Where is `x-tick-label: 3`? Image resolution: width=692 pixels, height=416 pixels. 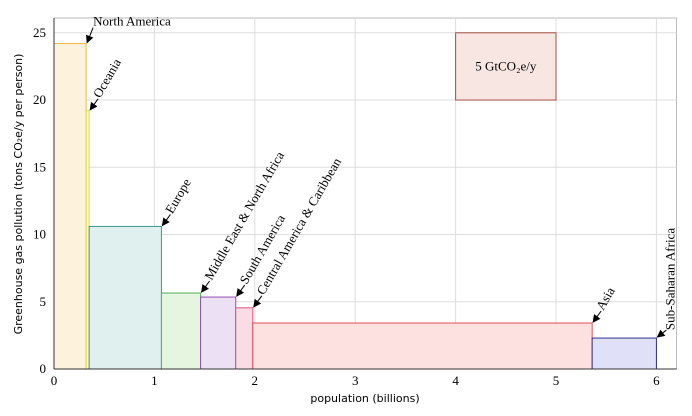
x-tick-label: 3 is located at coordinates (355, 380).